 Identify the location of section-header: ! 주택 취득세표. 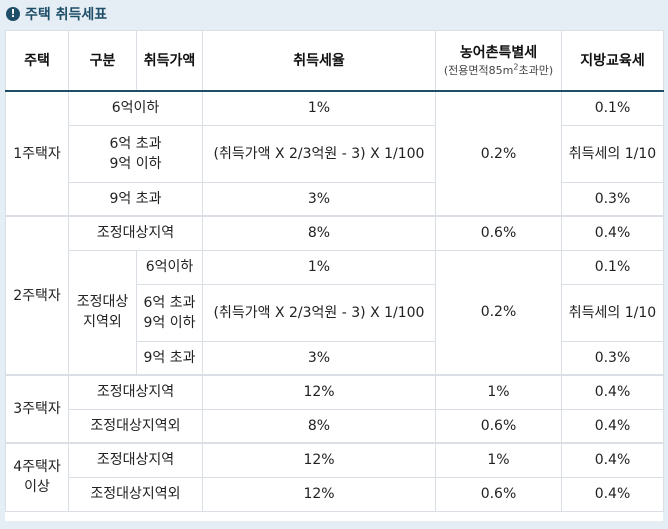
(56, 14).